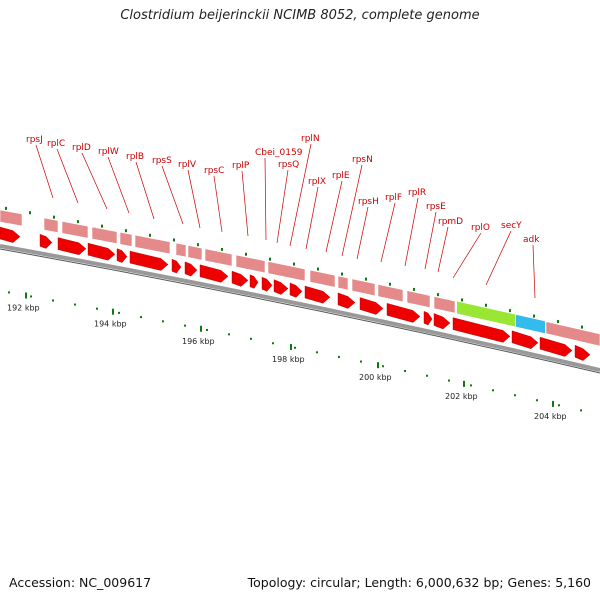  What do you see at coordinates (480, 228) in the screenshot?
I see `gene-label-rplO: rplO` at bounding box center [480, 228].